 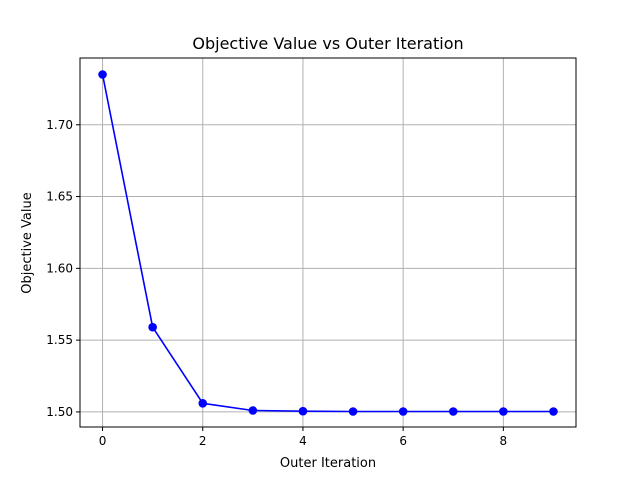 I want to click on x-axis-label: Outer Iteration, so click(x=328, y=463).